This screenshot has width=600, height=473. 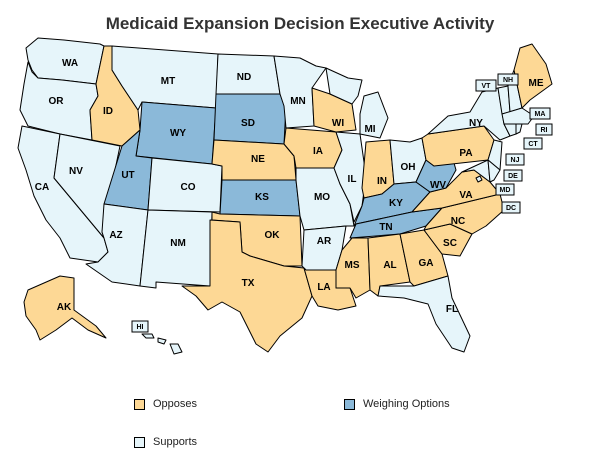 I want to click on state-fl, so click(x=424, y=314).